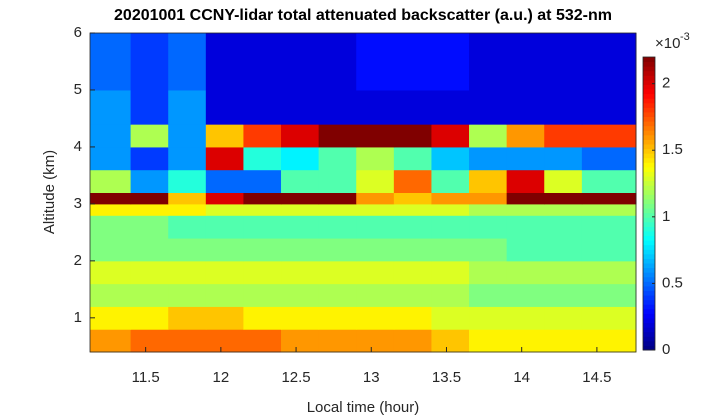 The image size is (703, 420). What do you see at coordinates (666, 349) in the screenshot?
I see `colorbar-tick-label: 0` at bounding box center [666, 349].